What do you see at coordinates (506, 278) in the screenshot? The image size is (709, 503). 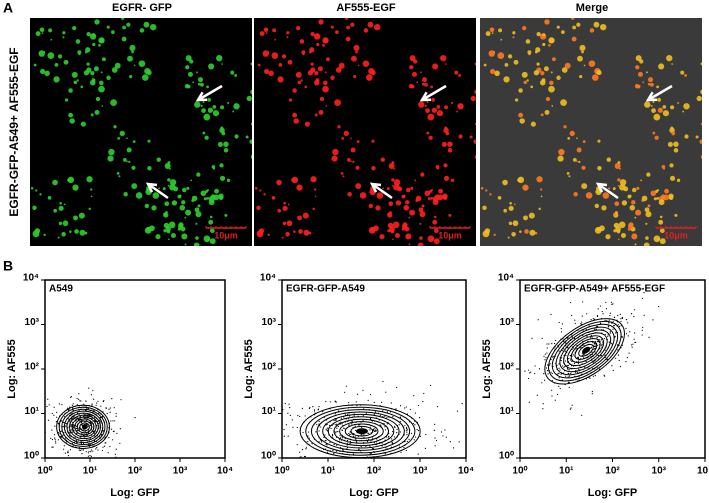 I see `y-tick-label: 10⁴` at bounding box center [506, 278].